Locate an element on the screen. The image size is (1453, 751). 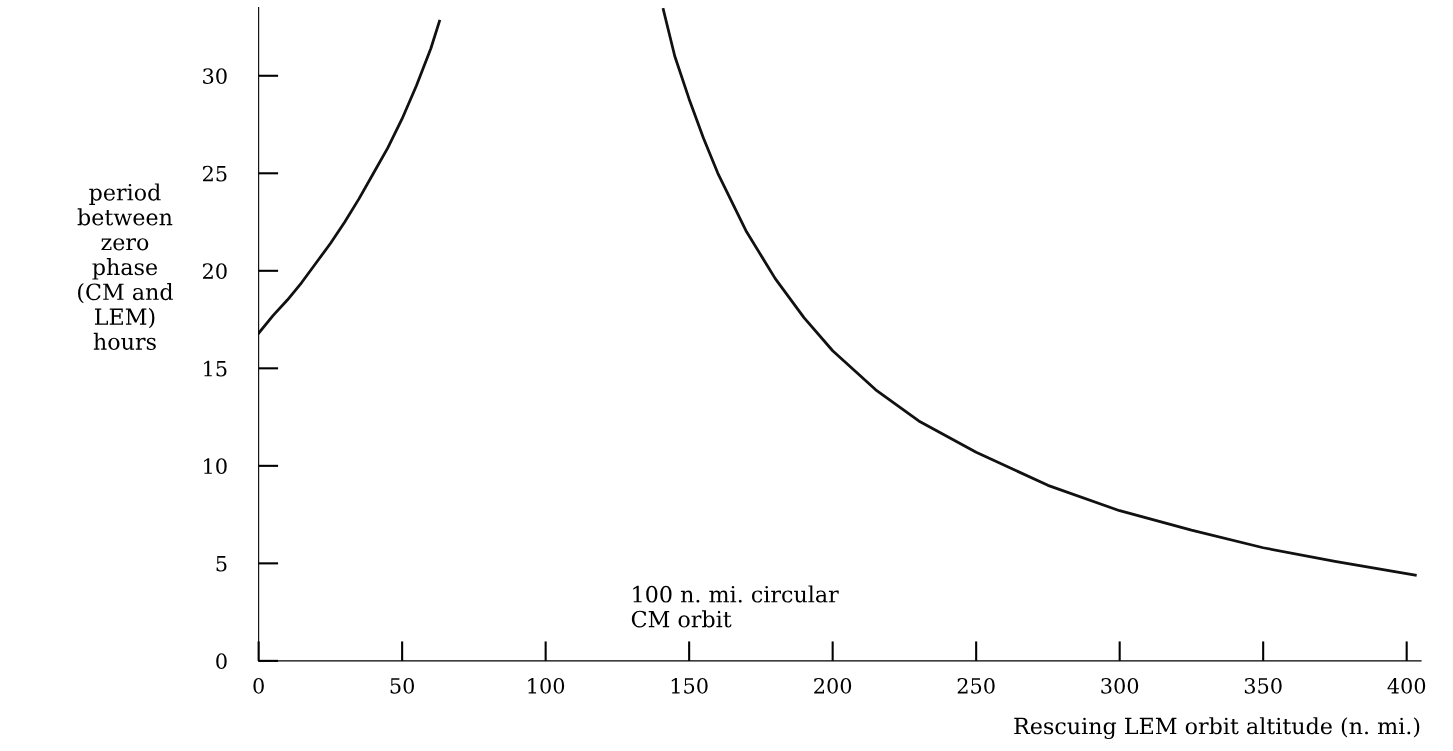
y-tick-label: 10 is located at coordinates (215, 466).